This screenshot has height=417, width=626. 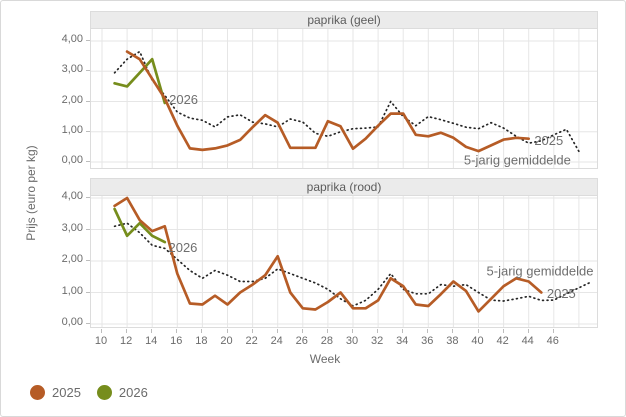 What do you see at coordinates (552, 341) in the screenshot?
I see `x-tick-label: 46` at bounding box center [552, 341].